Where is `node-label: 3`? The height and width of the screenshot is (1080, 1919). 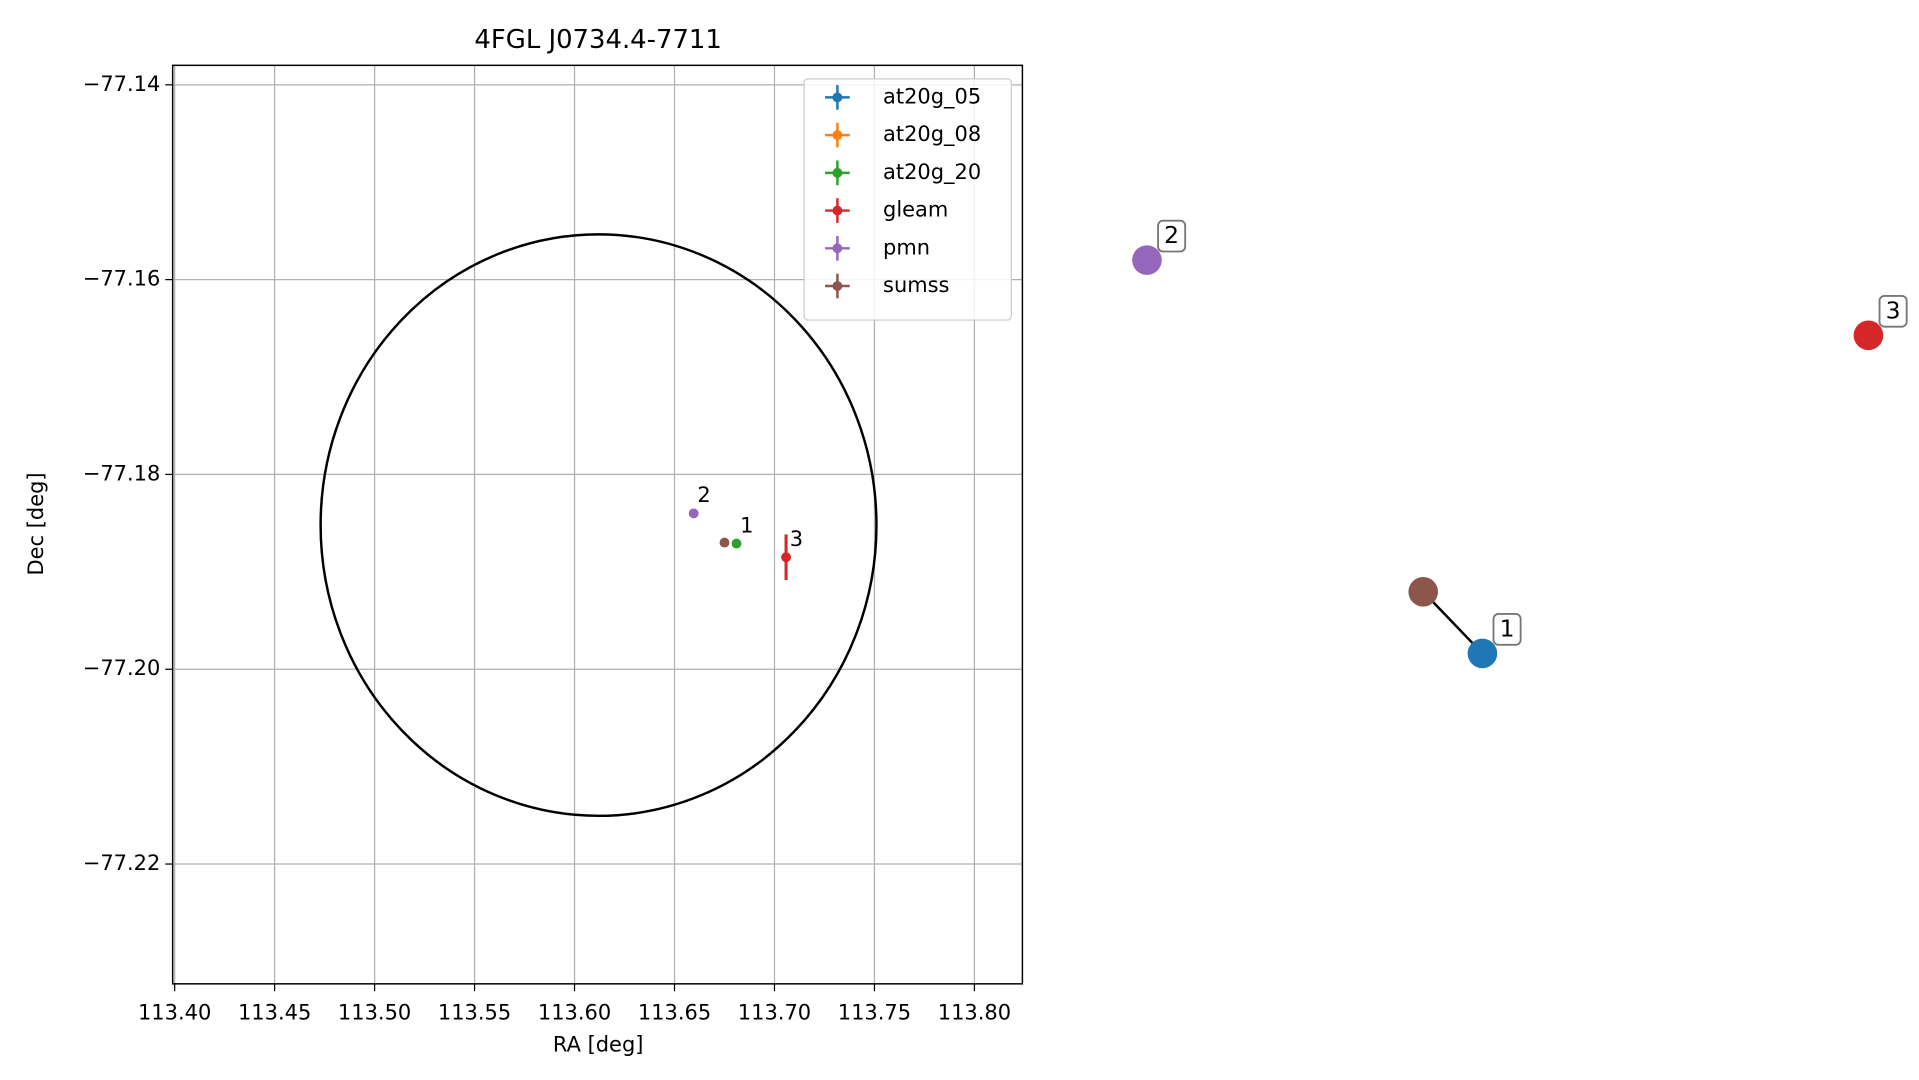 node-label: 3 is located at coordinates (1893, 310).